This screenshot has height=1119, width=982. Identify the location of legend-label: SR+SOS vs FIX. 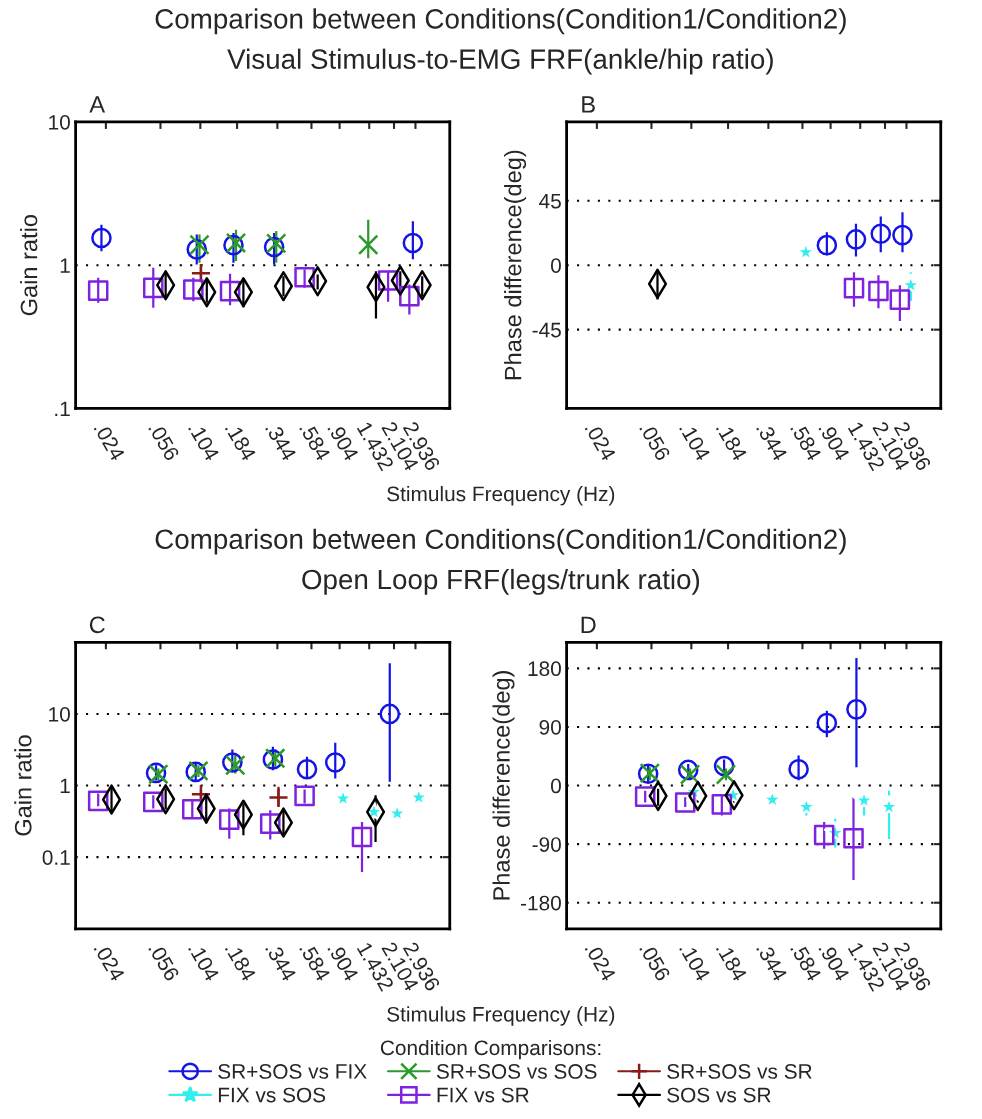
(292, 1071).